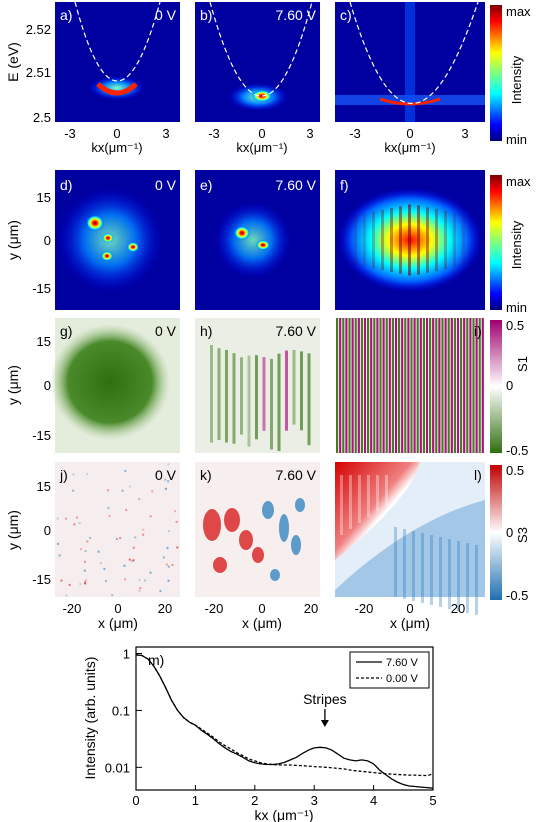 The height and width of the screenshot is (822, 539). What do you see at coordinates (414, 52) in the screenshot?
I see `panel-c-parabola` at bounding box center [414, 52].